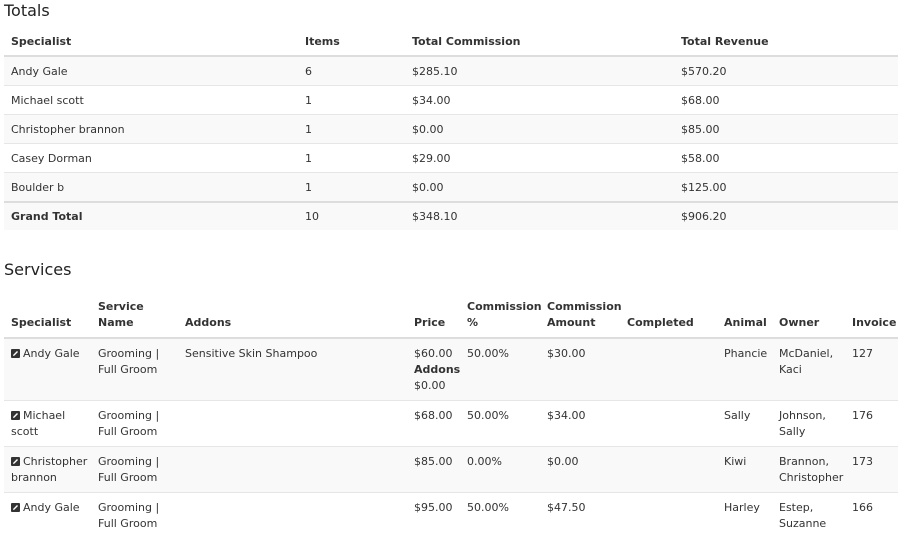  Describe the element at coordinates (580, 369) in the screenshot. I see `commission-amount-cell: $30.00` at that location.